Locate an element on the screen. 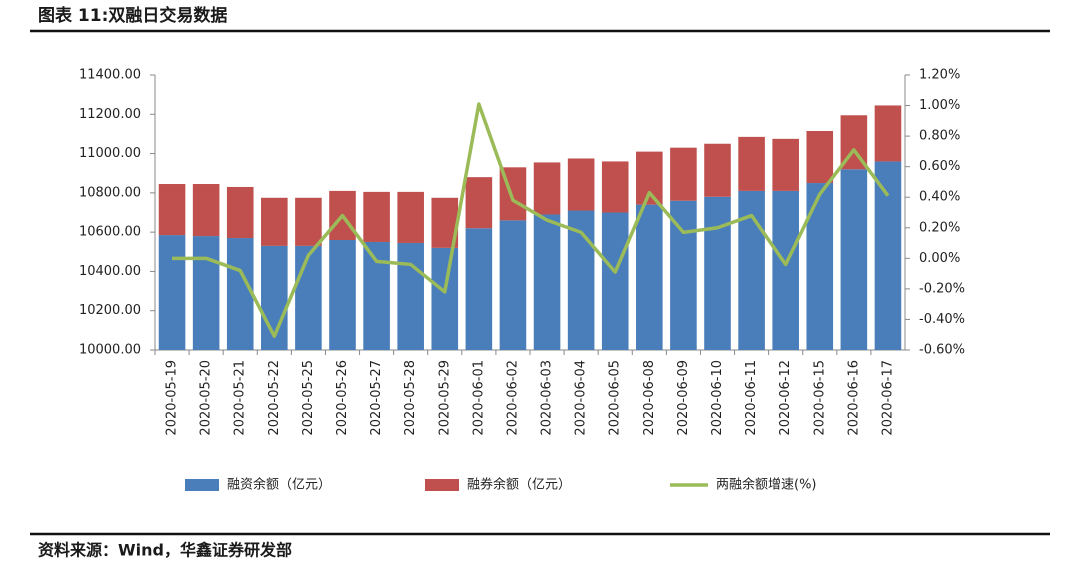  x-tick-label: 2020-06-10 is located at coordinates (717, 398).